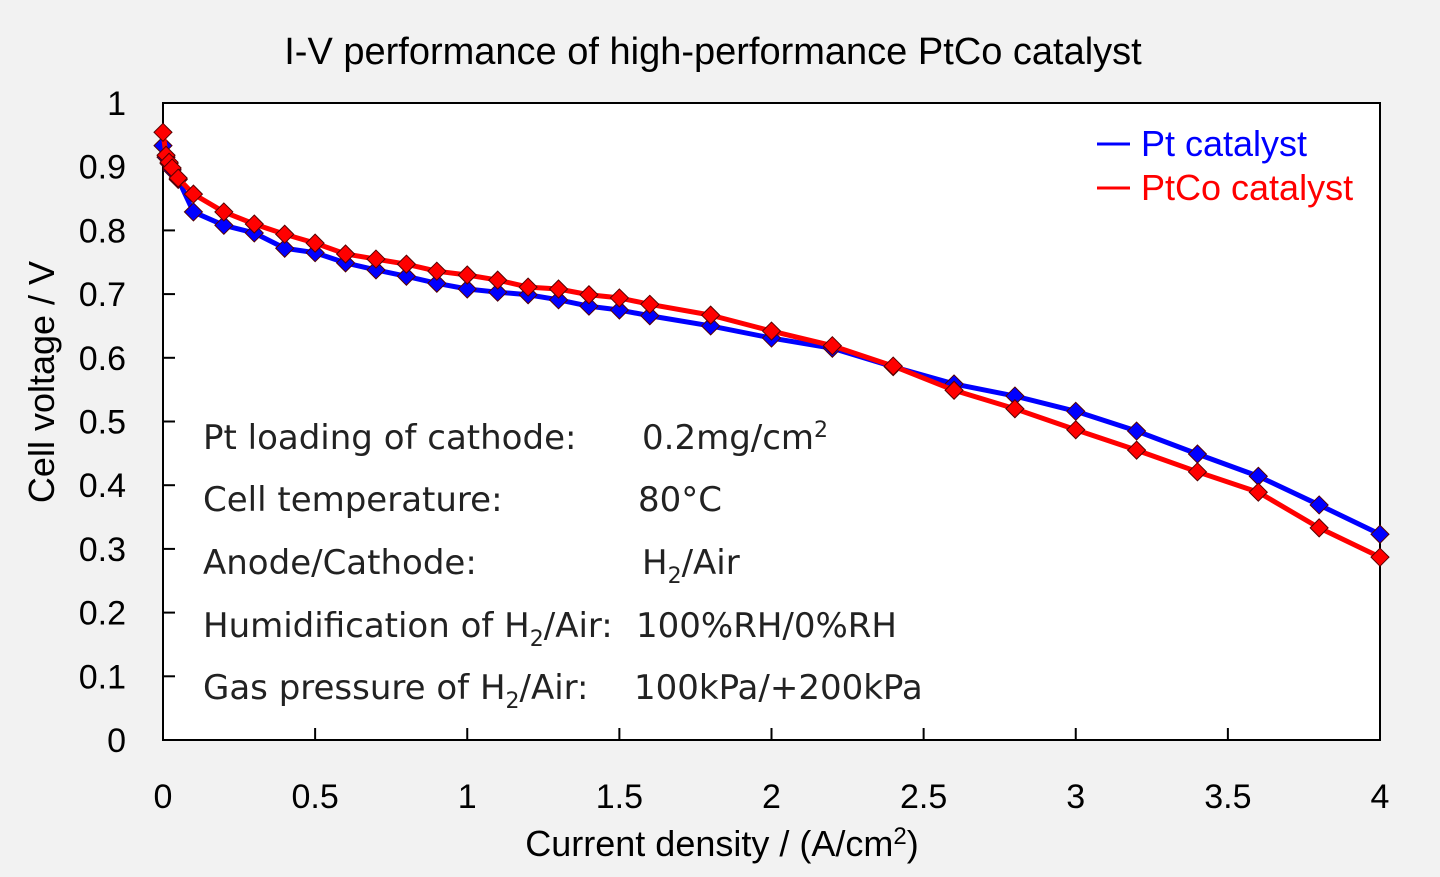 The height and width of the screenshot is (877, 1440). What do you see at coordinates (102, 168) in the screenshot?
I see `y-tick-label: 0.9` at bounding box center [102, 168].